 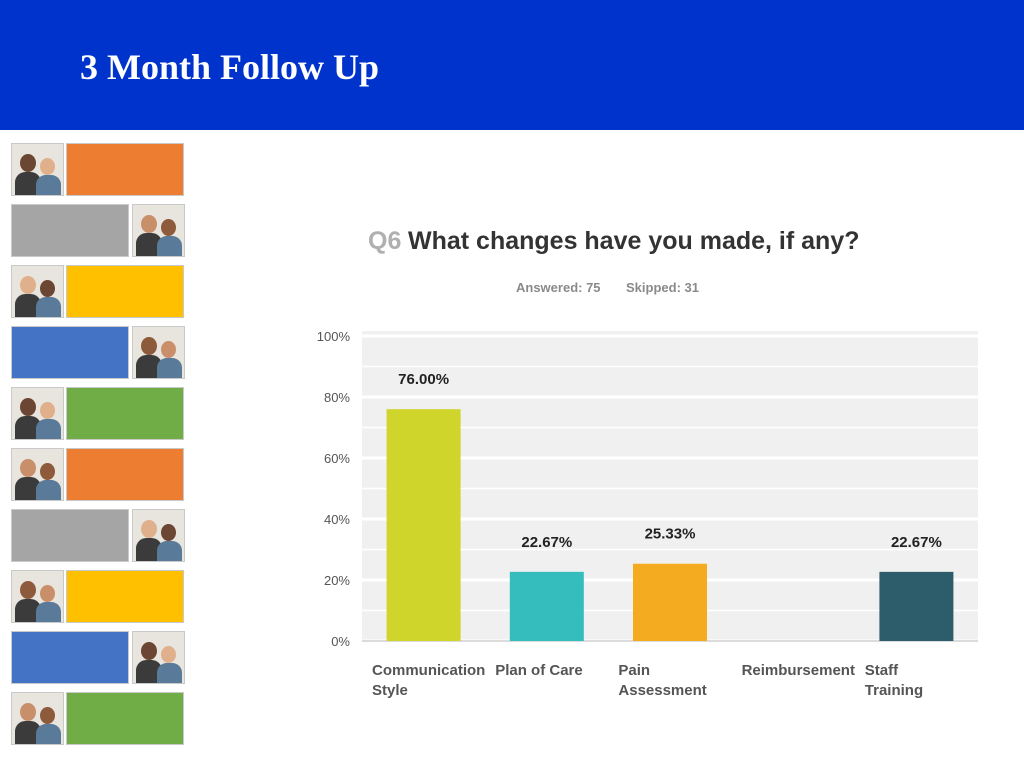 I want to click on x-tick-label: Style, so click(x=390, y=690).